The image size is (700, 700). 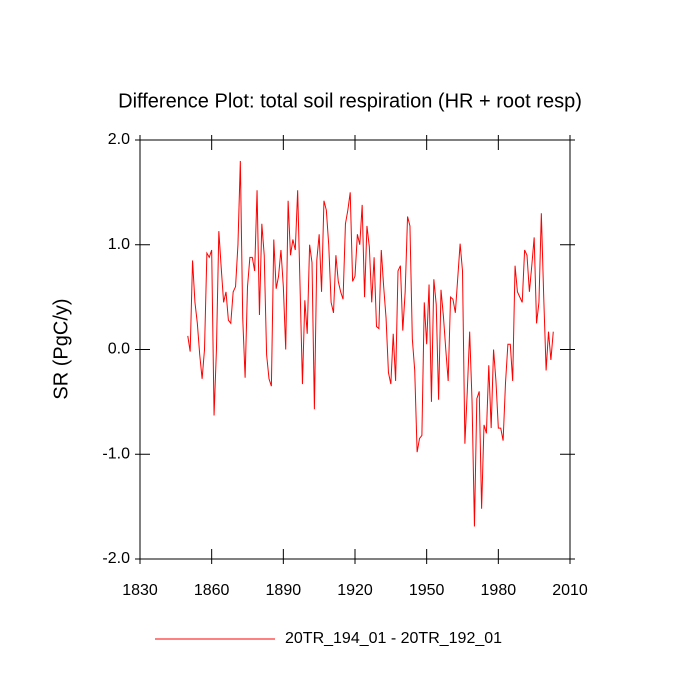 What do you see at coordinates (61, 348) in the screenshot?
I see `y-axis-label: SR (PgC/y)` at bounding box center [61, 348].